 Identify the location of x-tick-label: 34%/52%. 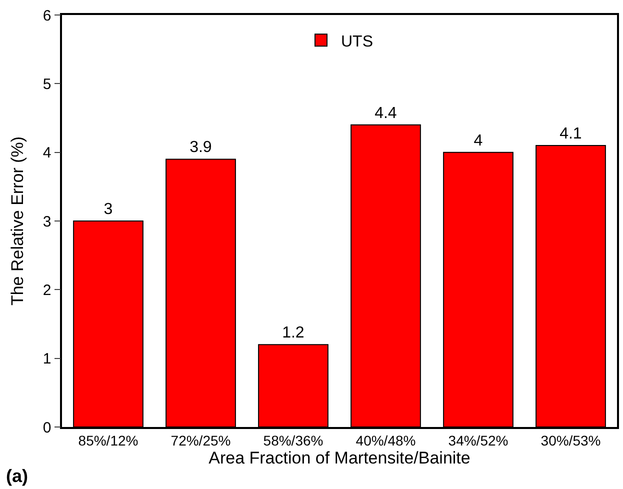
(478, 440).